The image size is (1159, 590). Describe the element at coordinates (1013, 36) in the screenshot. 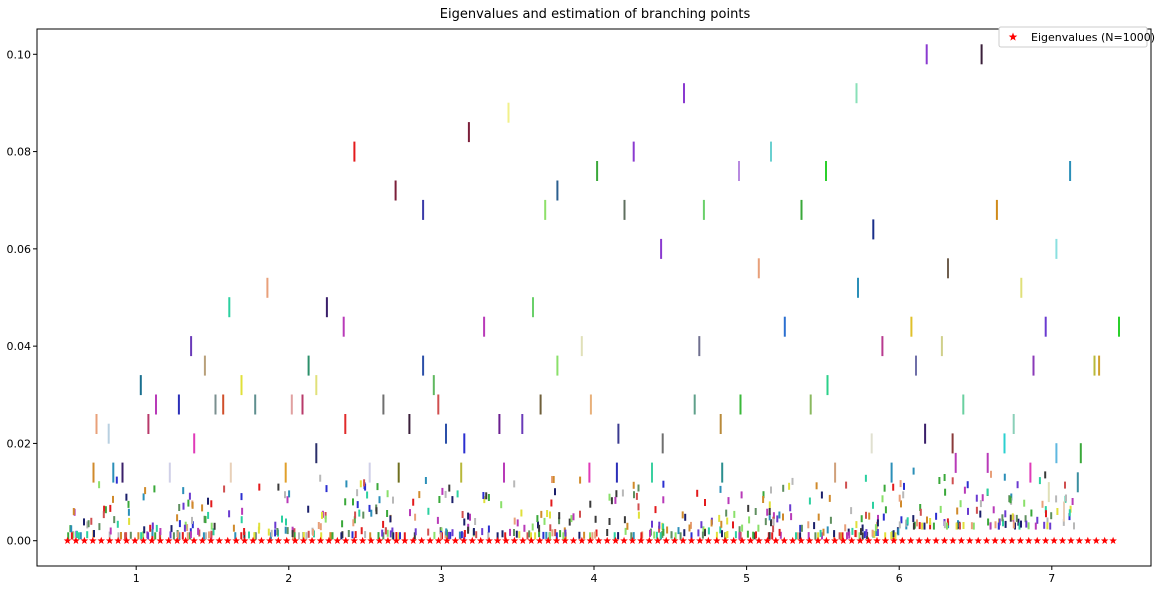

I see `legend-star-marker` at that location.